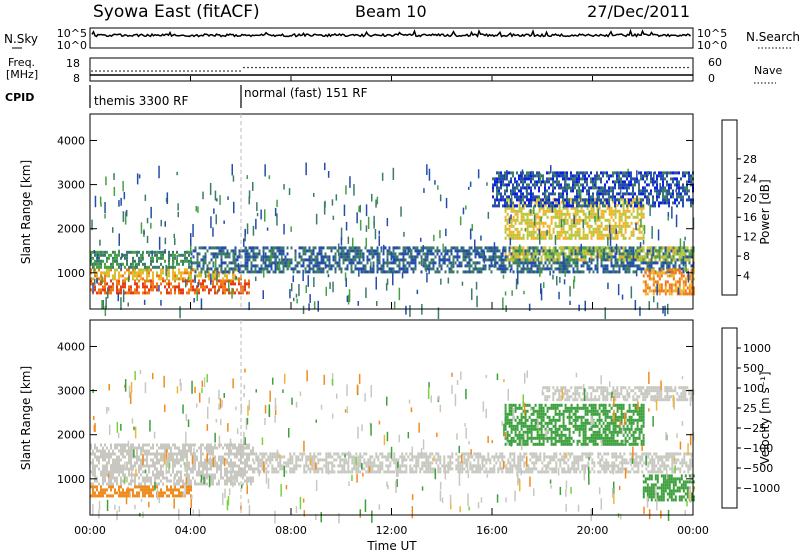 Image resolution: width=800 pixels, height=554 pixels. What do you see at coordinates (73, 63) in the screenshot?
I see `freq-tick-top: 18` at bounding box center [73, 63].